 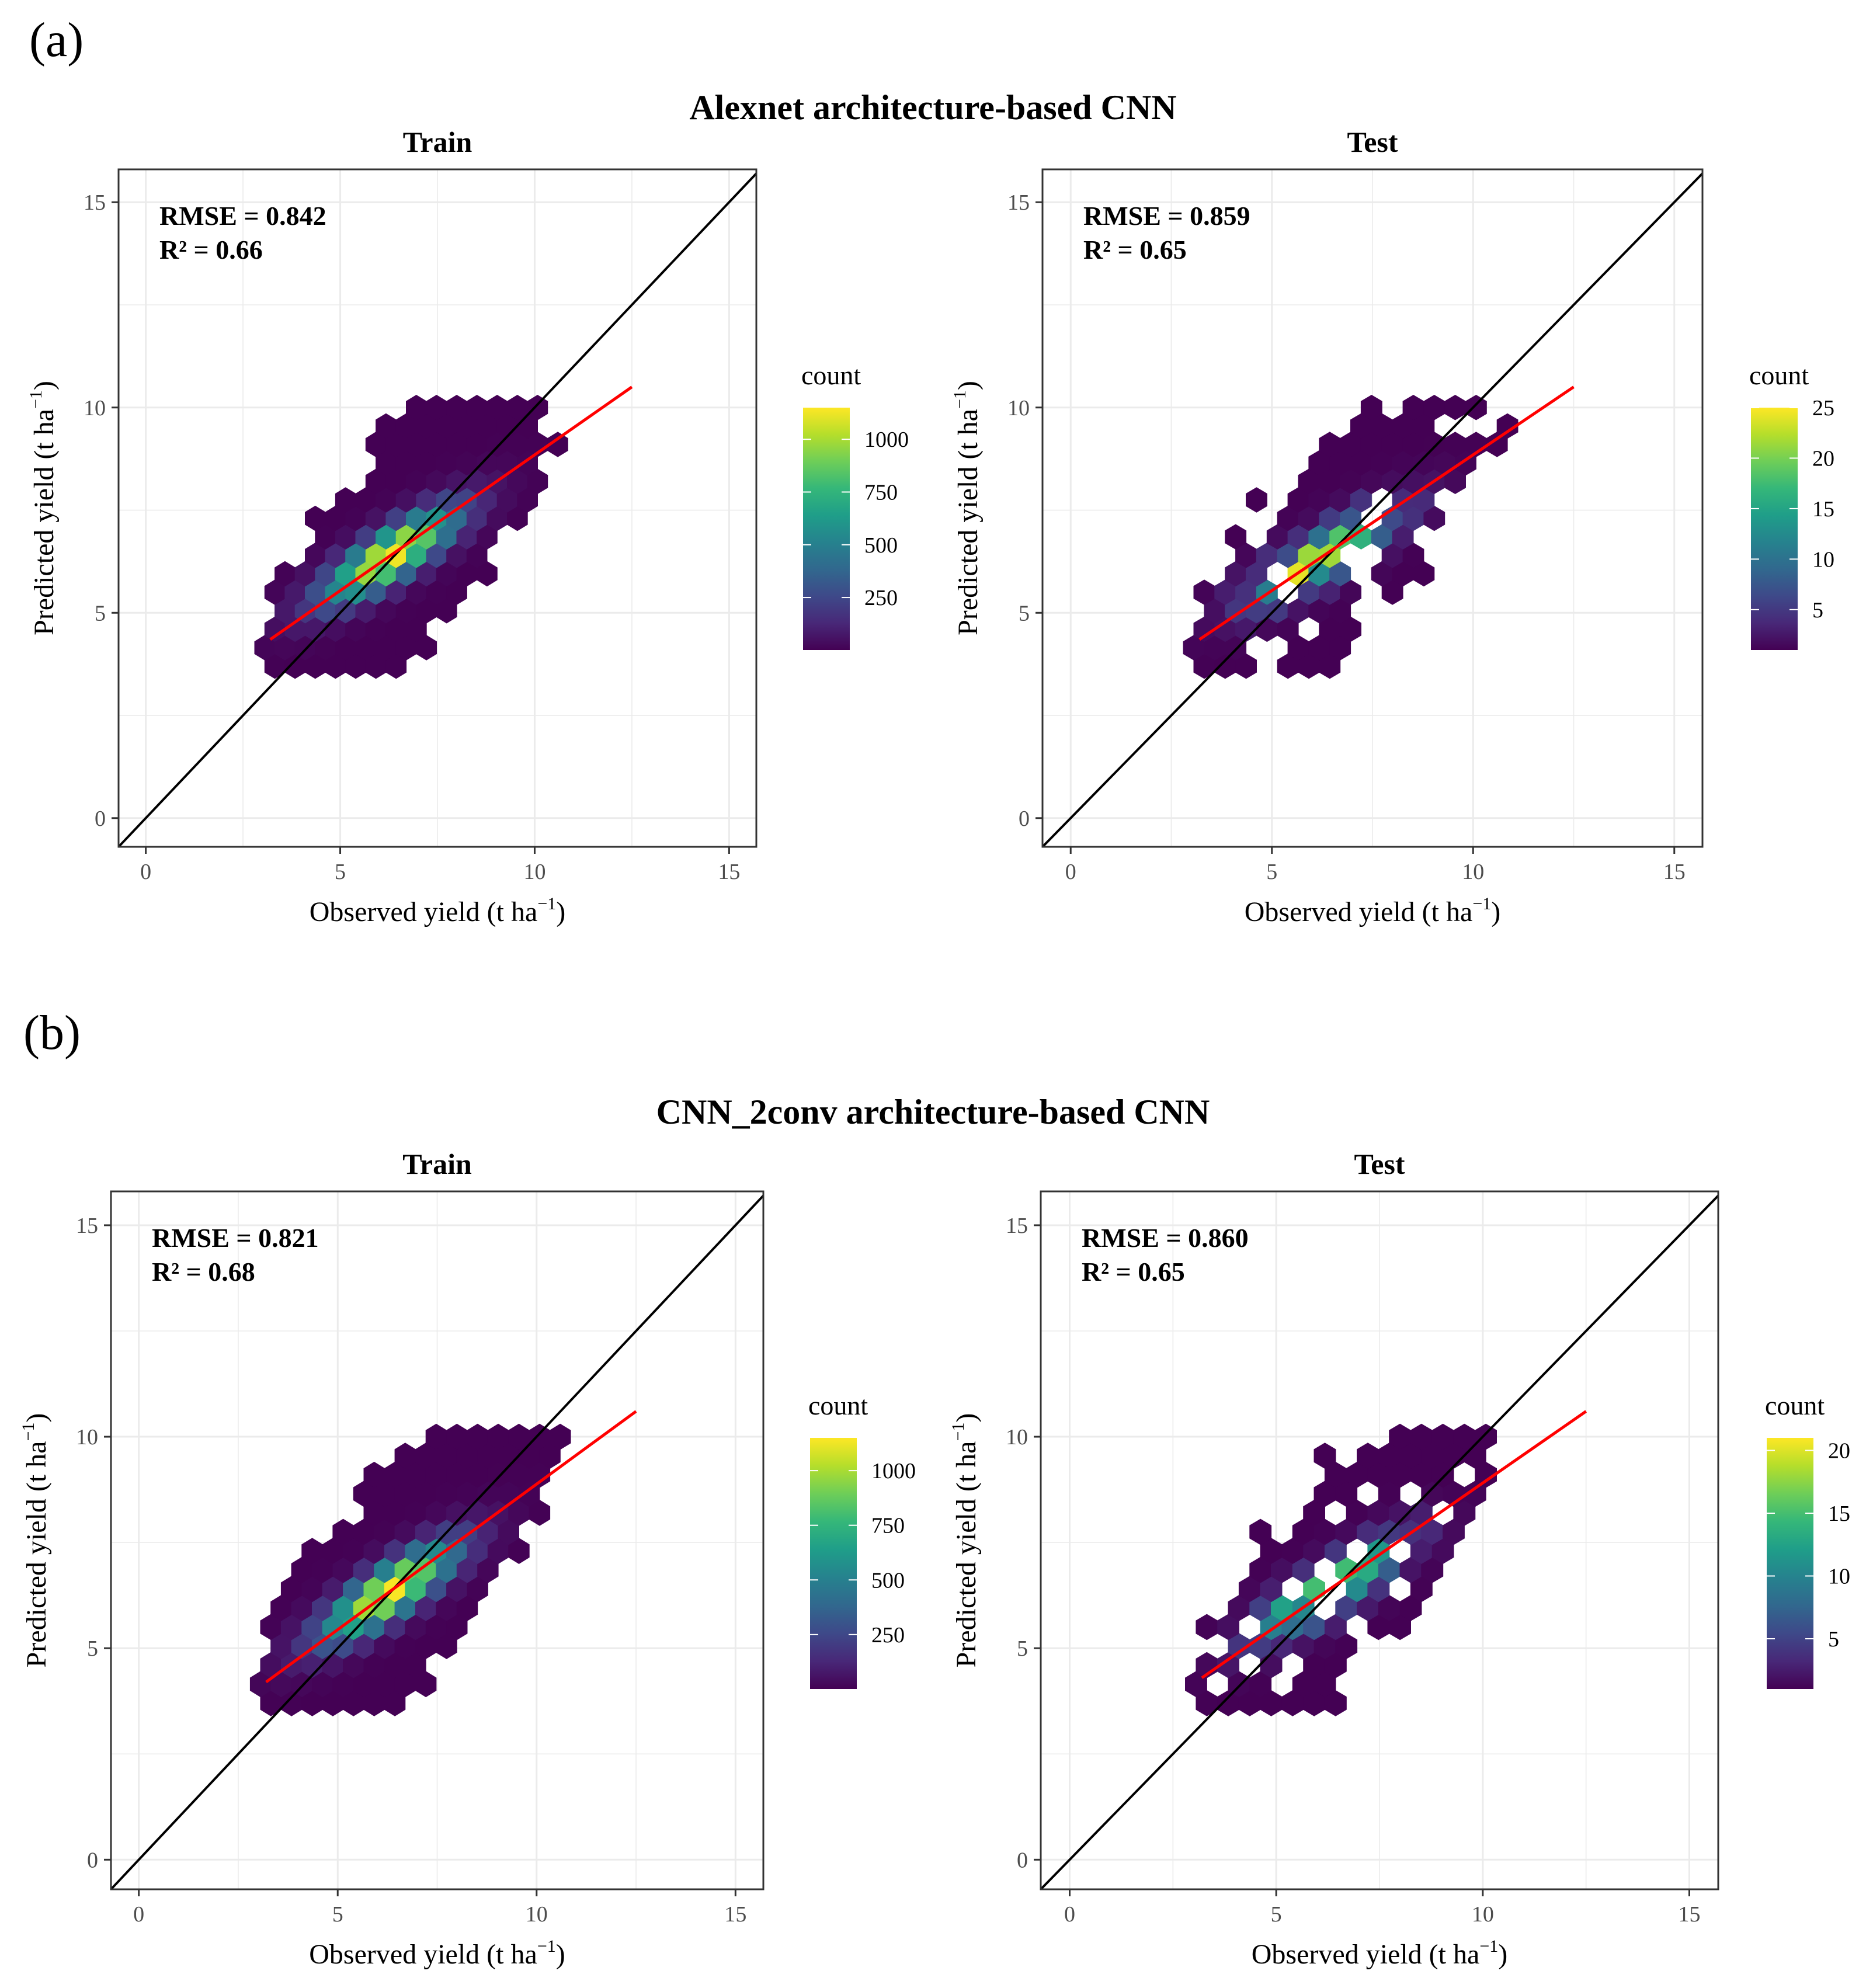 What do you see at coordinates (1380, 1953) in the screenshot?
I see `x-axis-label: Observed yield (t ha−1)` at bounding box center [1380, 1953].